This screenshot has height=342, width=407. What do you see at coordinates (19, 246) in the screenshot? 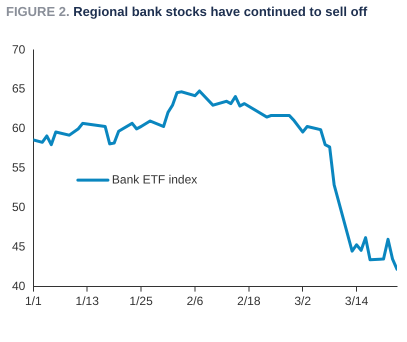
I see `y-tick-label: 45` at bounding box center [19, 246].